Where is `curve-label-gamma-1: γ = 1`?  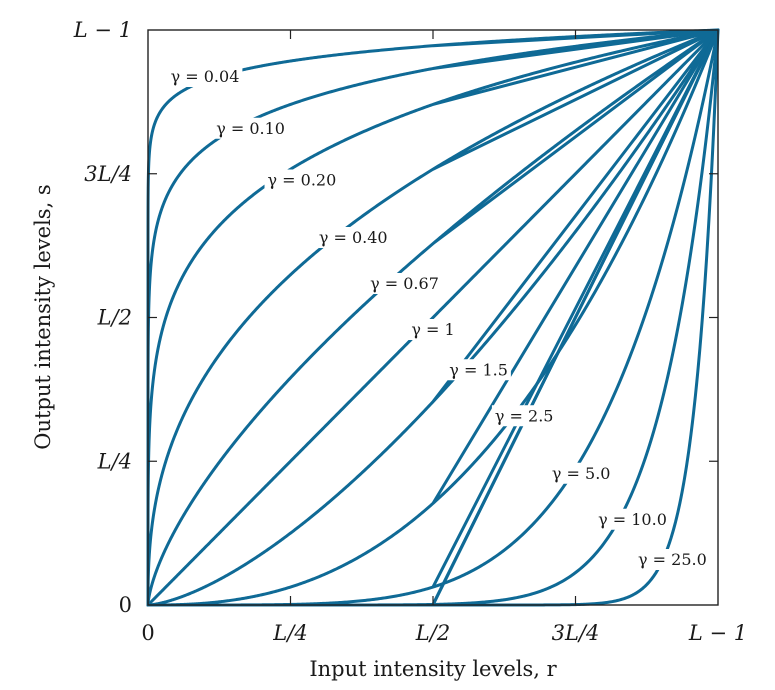
curve-label-gamma-1: γ = 1 is located at coordinates (432, 329).